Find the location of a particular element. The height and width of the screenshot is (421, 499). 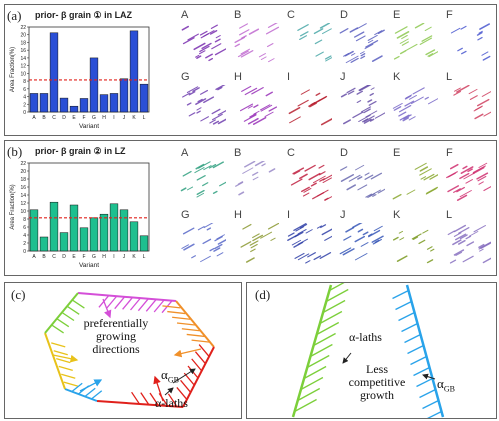

variant-map-label: D is located at coordinates (344, 15).